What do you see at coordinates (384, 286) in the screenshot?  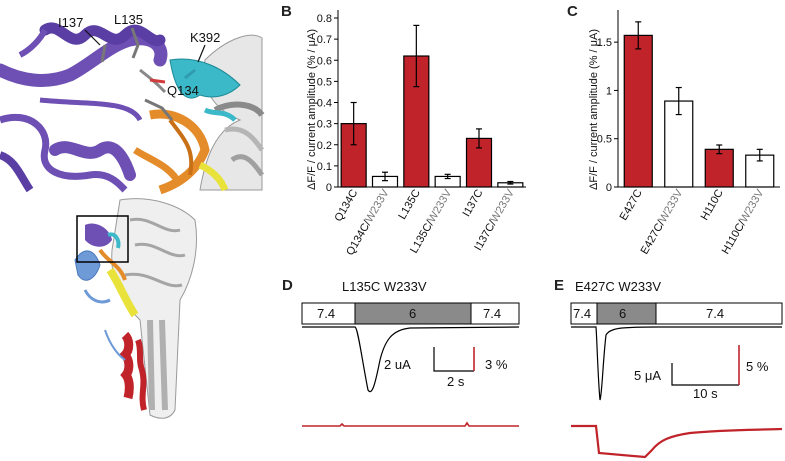 I see `panel-d-title: L135C W233V` at bounding box center [384, 286].